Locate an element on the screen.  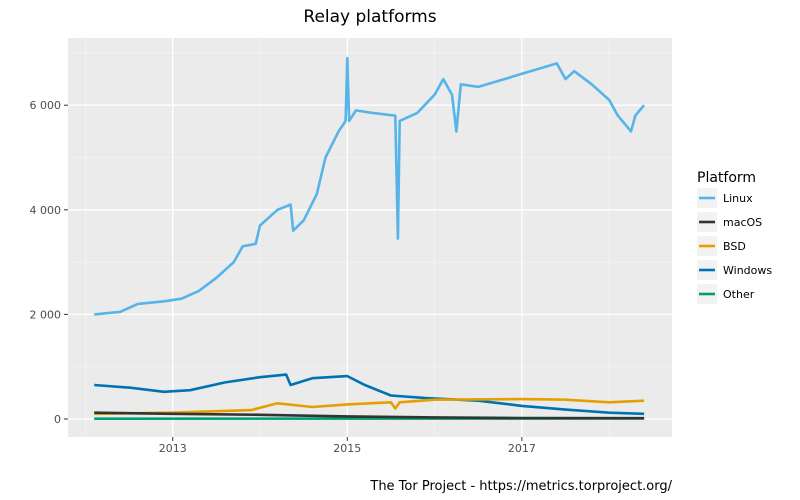
legend-label-other: Other is located at coordinates (739, 294).